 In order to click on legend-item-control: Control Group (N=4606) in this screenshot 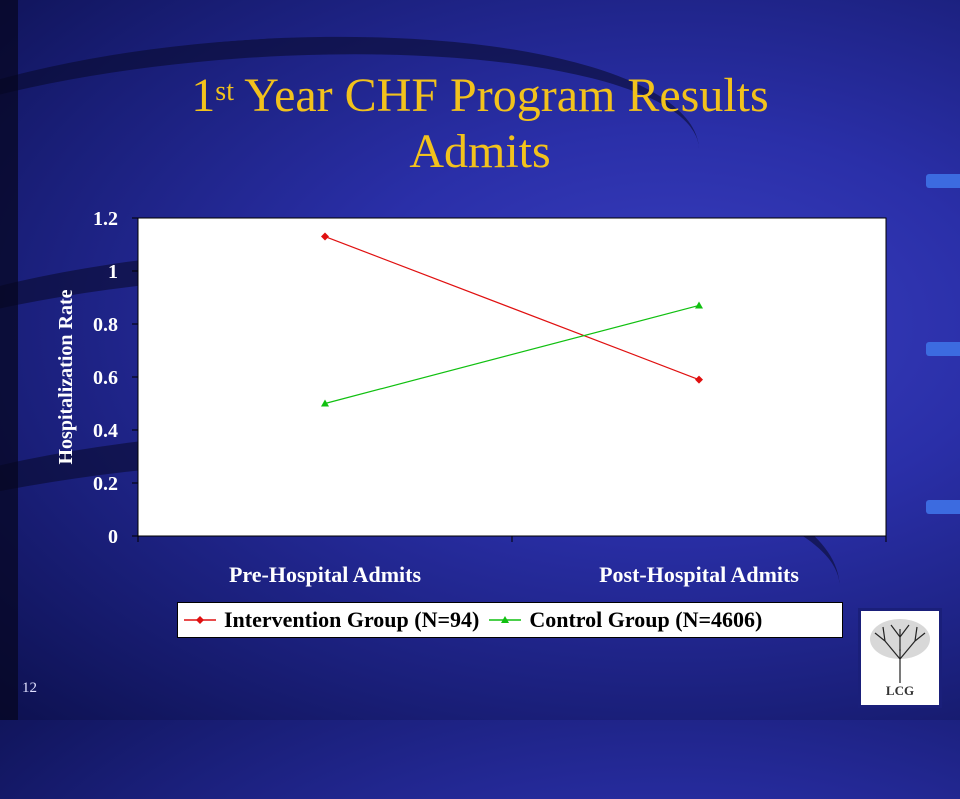, I will do `click(625, 620)`.